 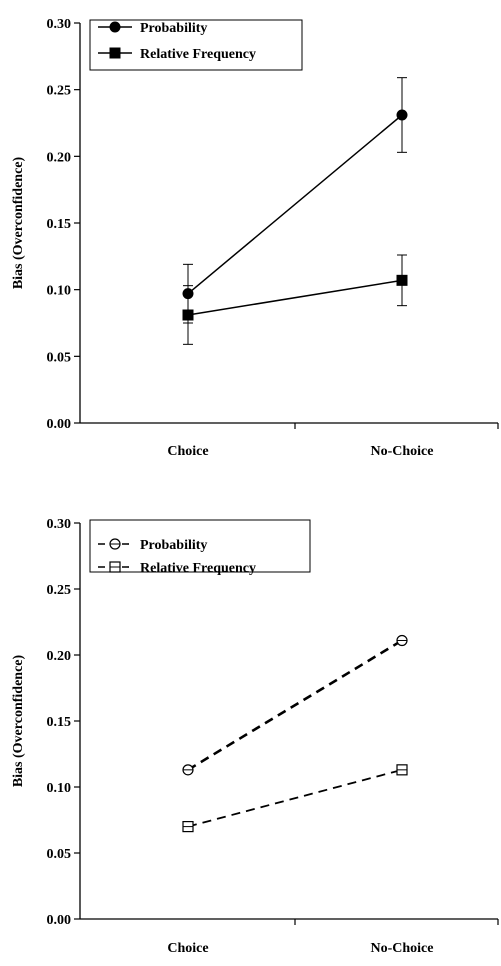 What do you see at coordinates (115, 27) in the screenshot?
I see `legend-marker-circle` at bounding box center [115, 27].